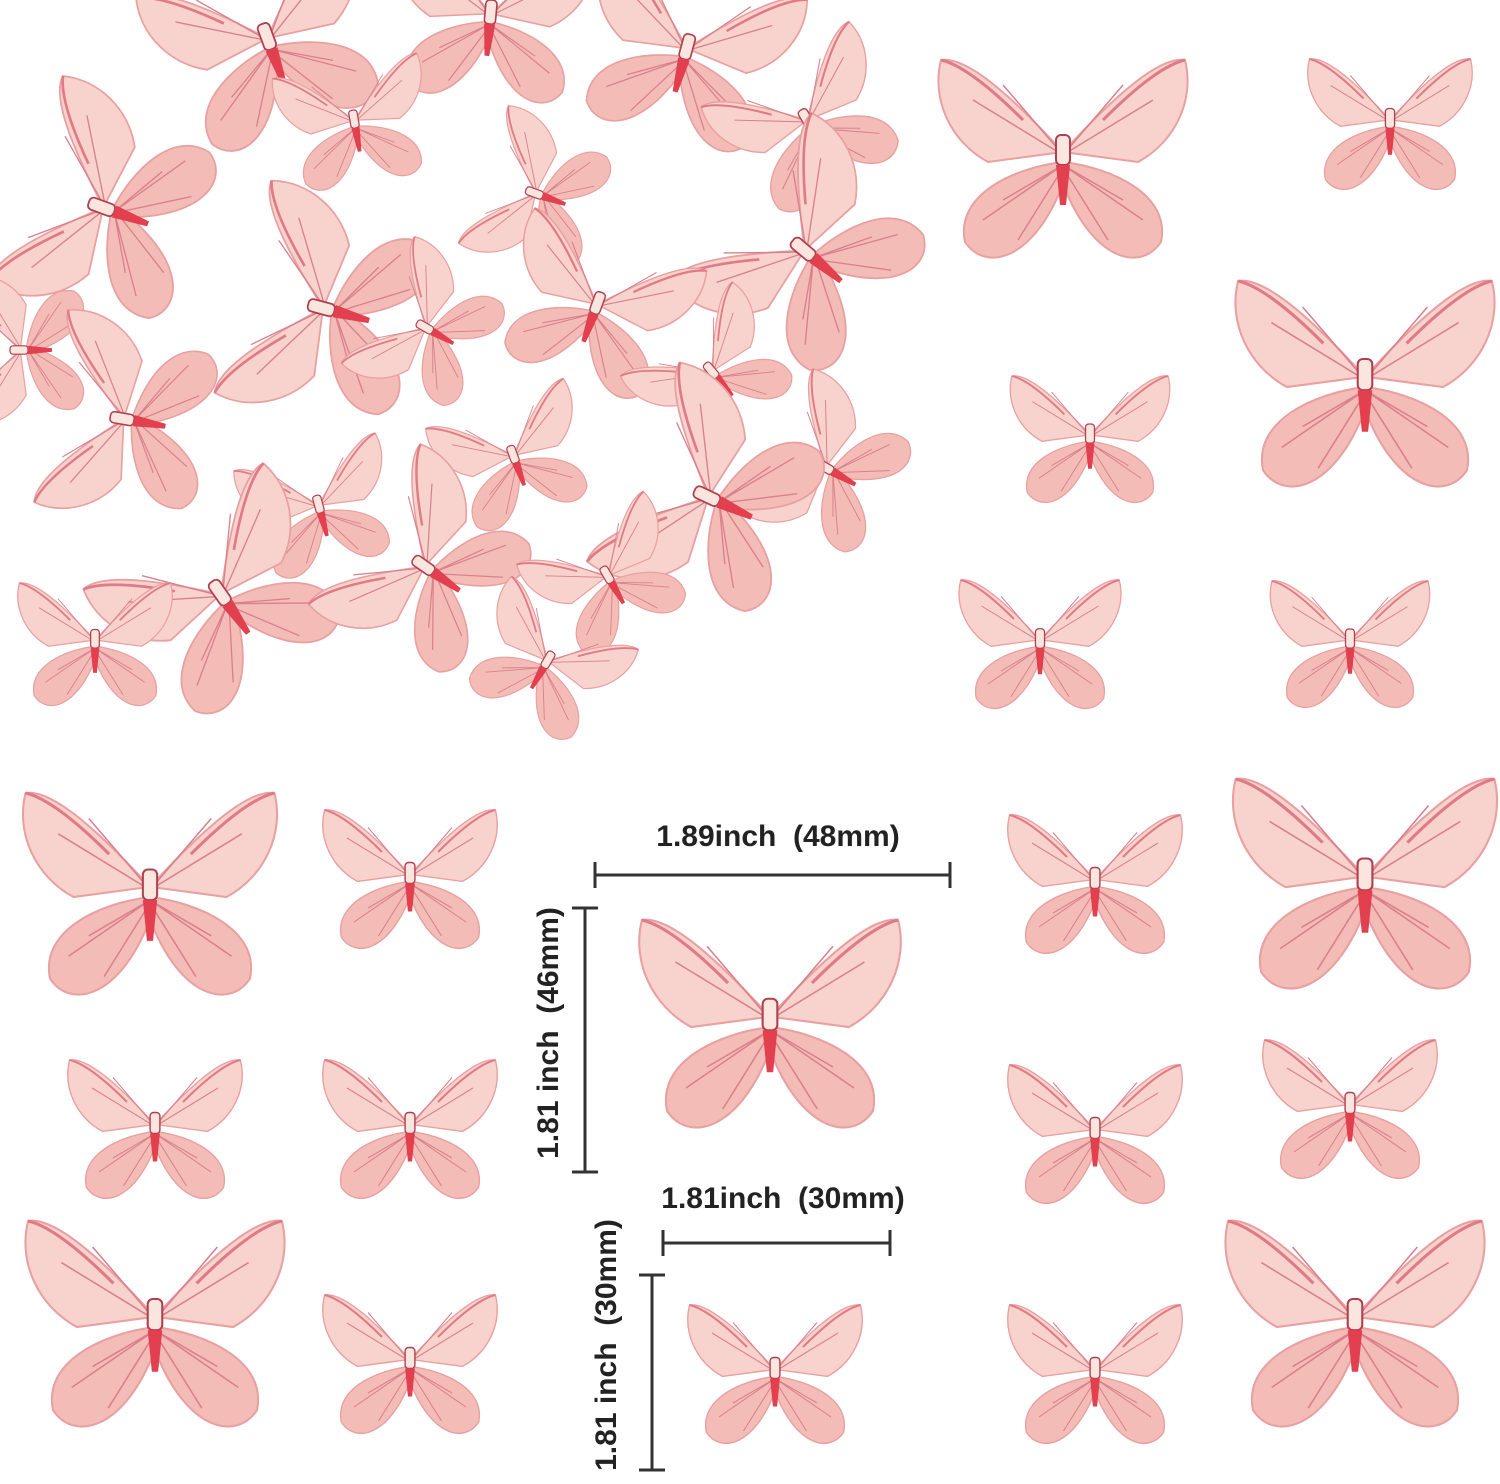 The image size is (1500, 1484). What do you see at coordinates (777, 836) in the screenshot?
I see `width-label: 1.89inch (48mm)` at bounding box center [777, 836].